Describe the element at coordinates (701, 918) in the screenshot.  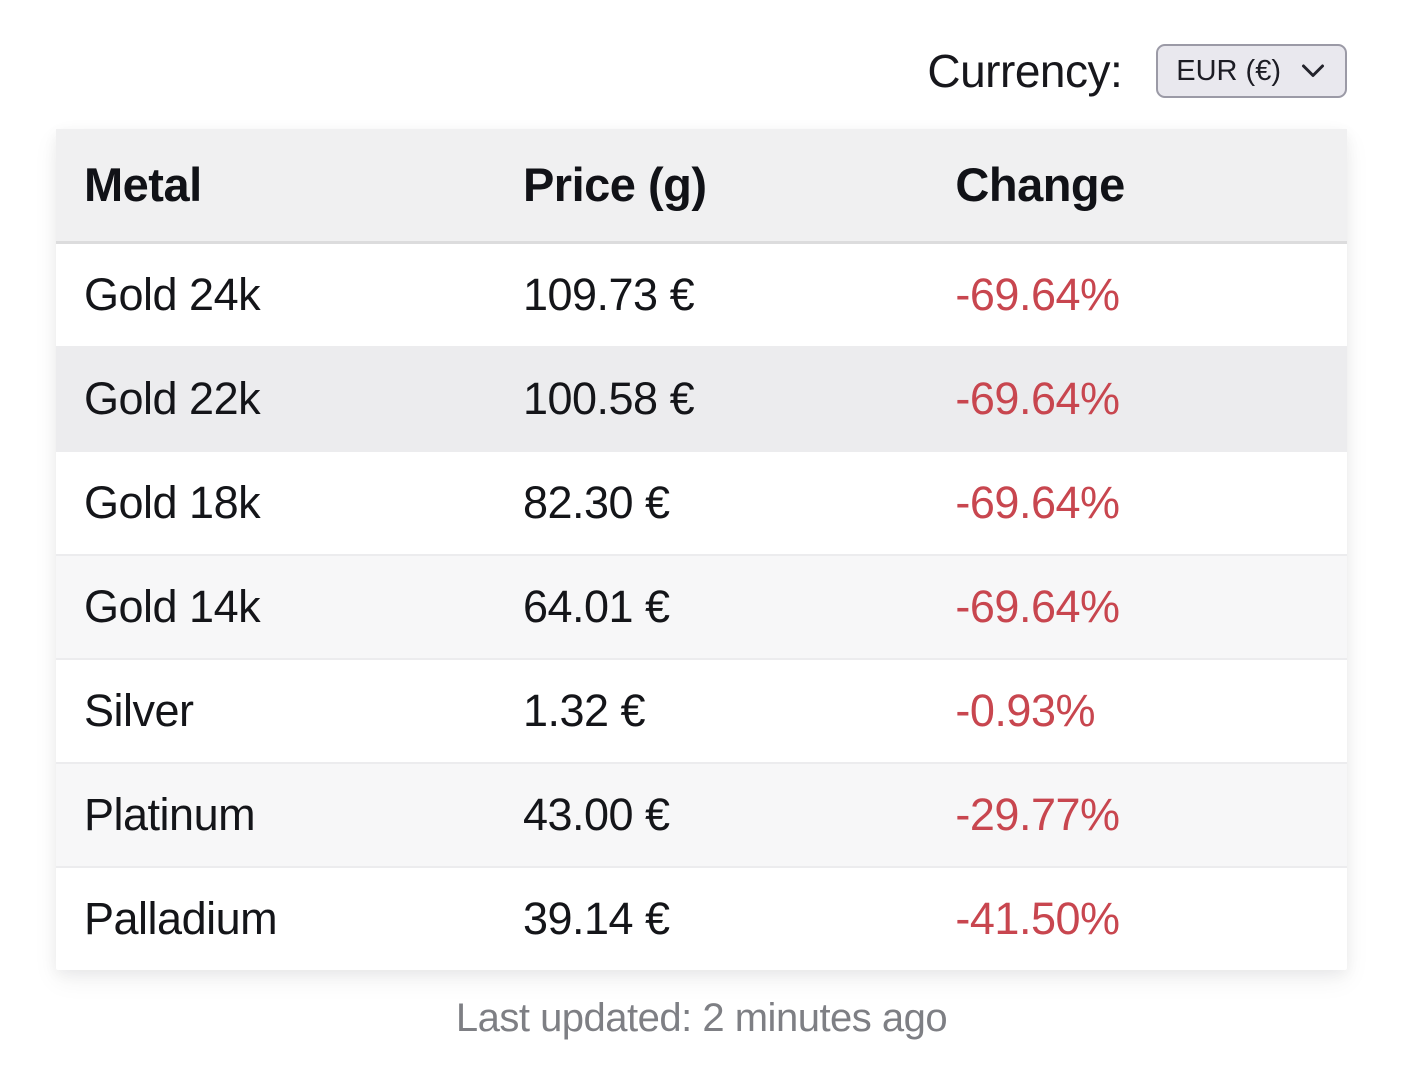
I see `table-row: Palladium 39.14 € -41.50%` at that location.